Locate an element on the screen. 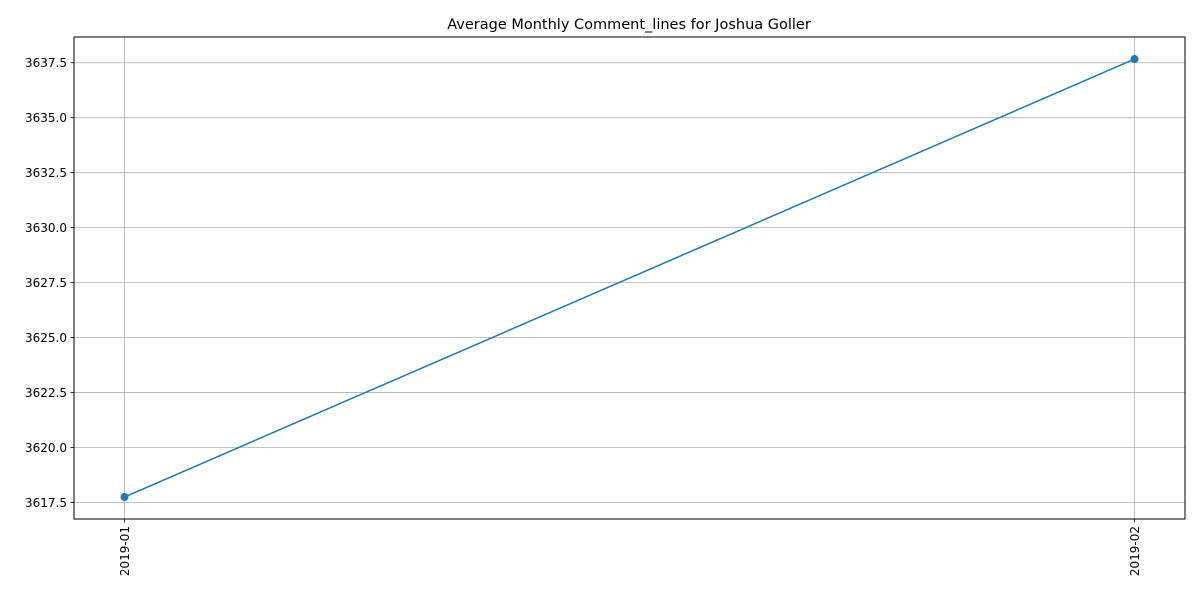 This screenshot has height=600, width=1200. x-tick-label: 2019-01 is located at coordinates (125, 551).